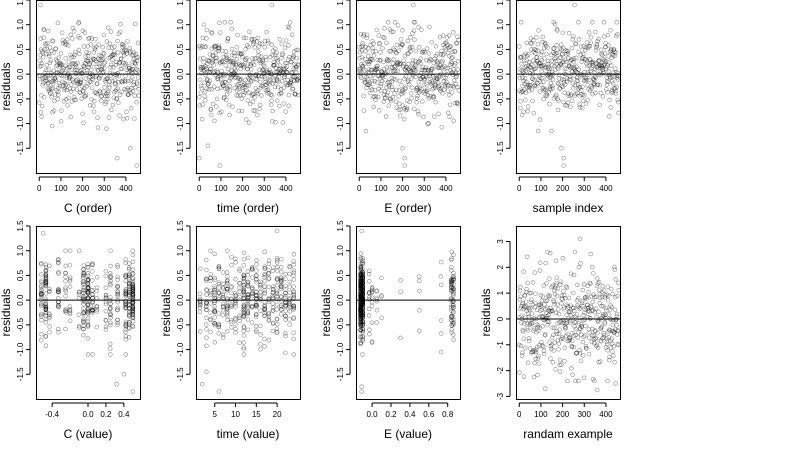 Image resolution: width=800 pixels, height=450 pixels. What do you see at coordinates (340, 374) in the screenshot?
I see `y-tick-label: -1.5` at bounding box center [340, 374].